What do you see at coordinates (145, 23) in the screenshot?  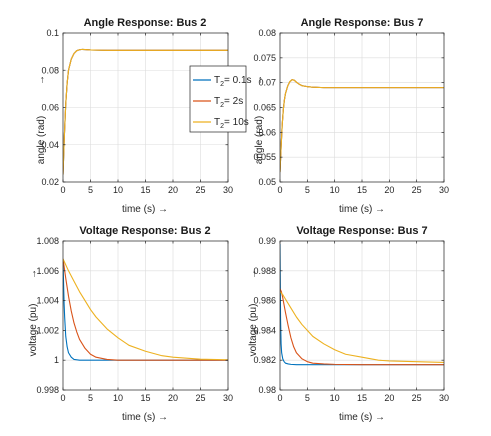 I see `chart-title: Angle Response: Bus 2` at bounding box center [145, 23].